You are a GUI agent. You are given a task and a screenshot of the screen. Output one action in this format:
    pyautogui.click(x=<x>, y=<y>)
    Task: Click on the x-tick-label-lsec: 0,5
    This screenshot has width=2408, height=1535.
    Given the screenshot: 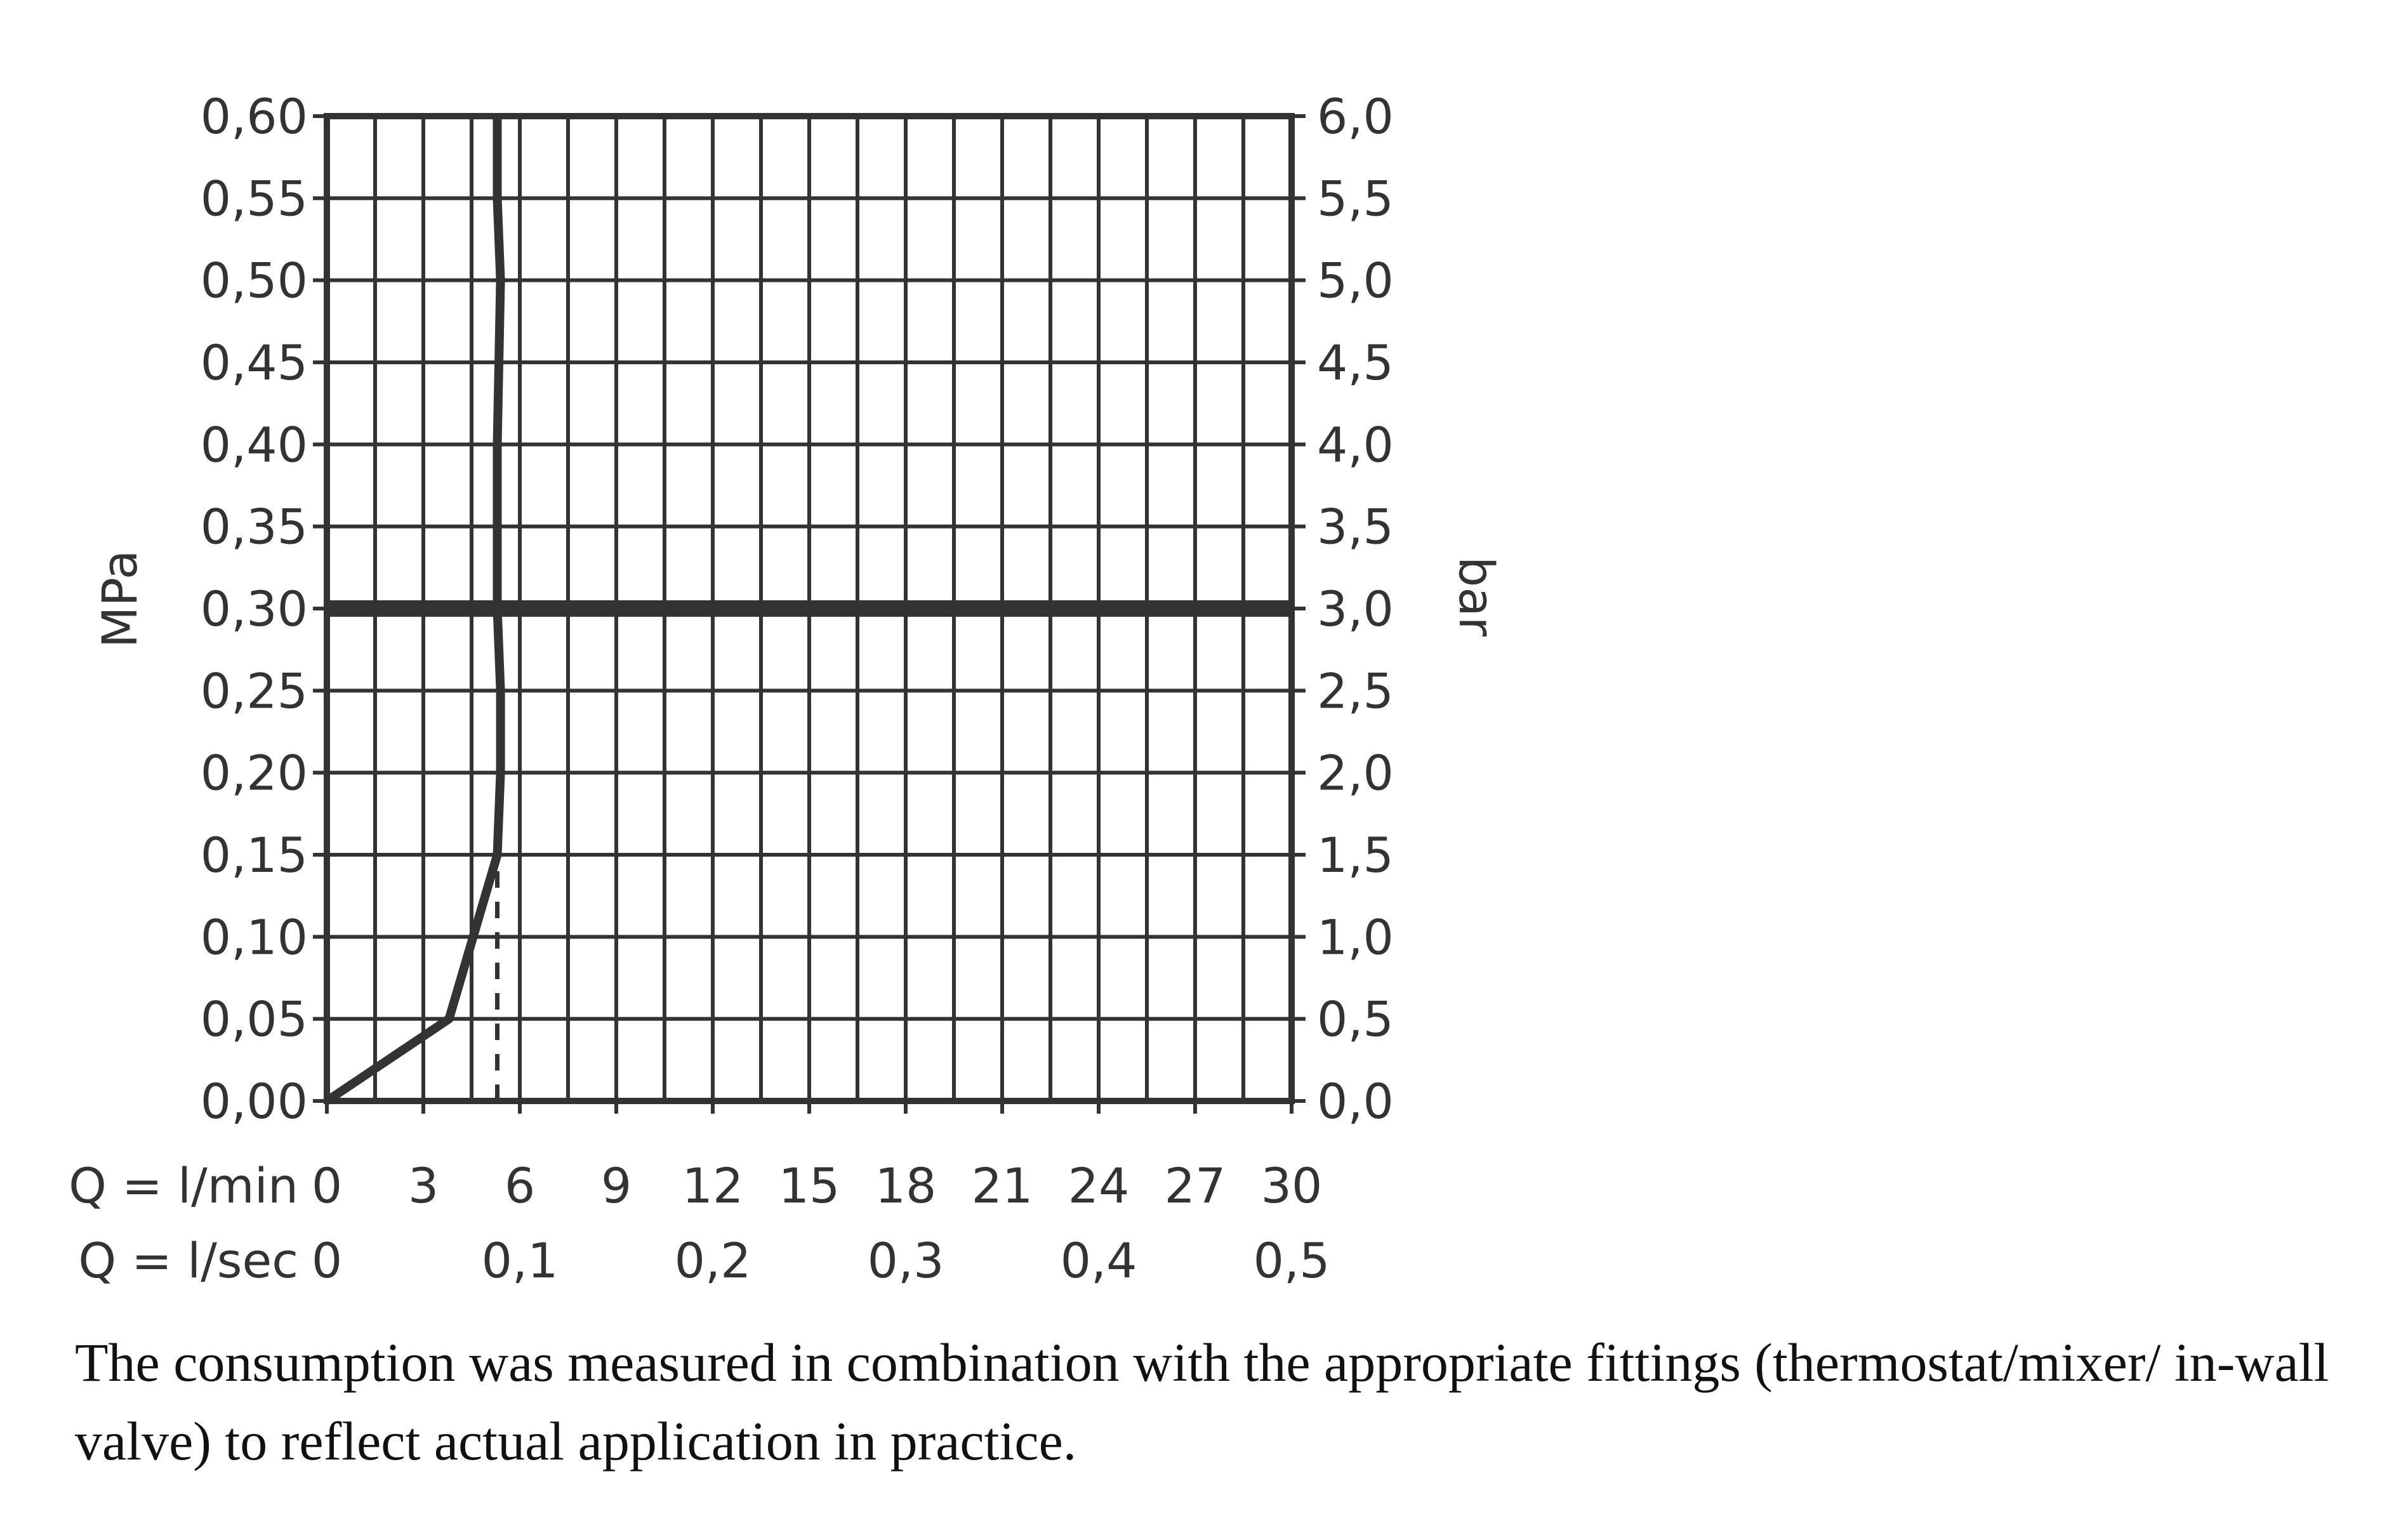 What is the action you would take?
    pyautogui.click(x=1292, y=1260)
    